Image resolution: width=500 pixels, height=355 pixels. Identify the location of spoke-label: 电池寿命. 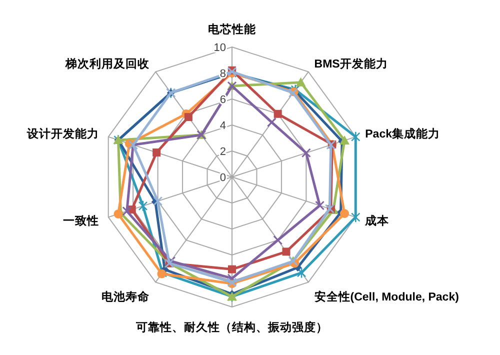
(126, 296).